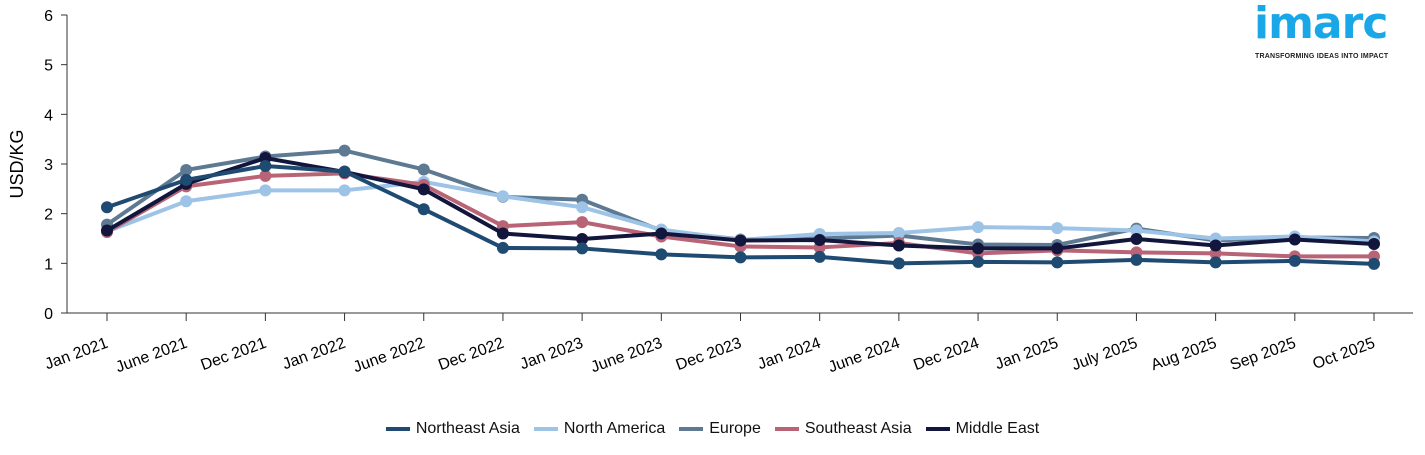  Describe the element at coordinates (627, 356) in the screenshot. I see `x-tick-label: June 2023` at that location.